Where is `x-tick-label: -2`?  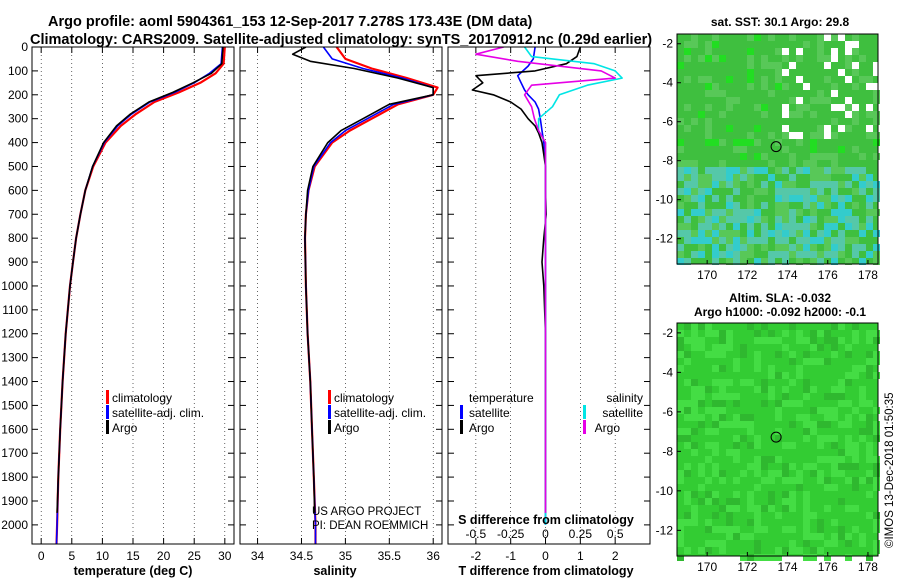 x-tick-label: -2 is located at coordinates (476, 556).